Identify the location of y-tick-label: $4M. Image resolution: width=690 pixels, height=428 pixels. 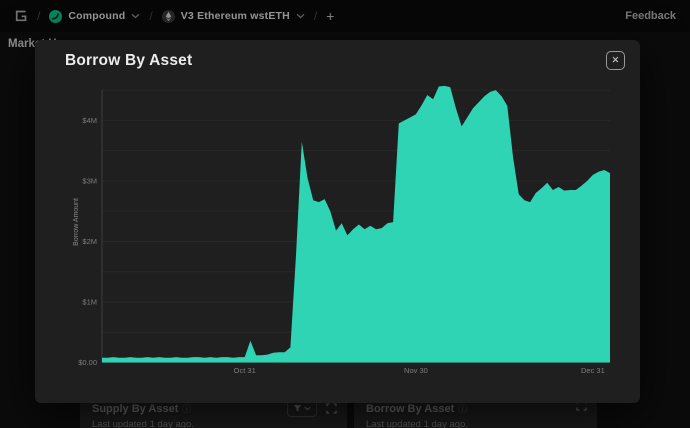
(89, 120).